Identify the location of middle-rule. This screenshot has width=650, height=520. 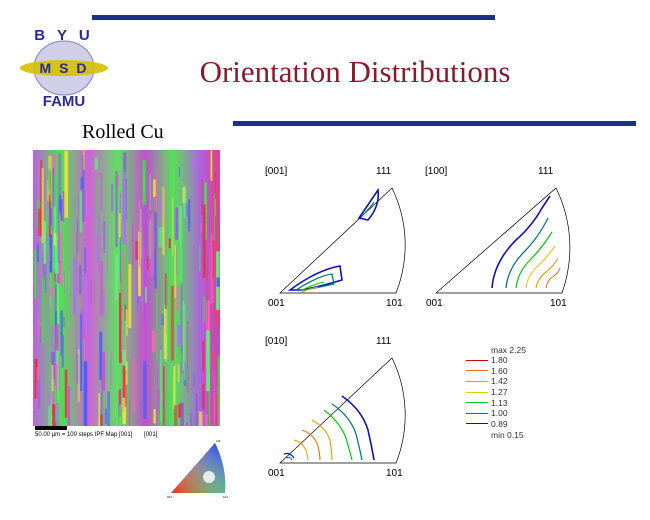
(434, 123).